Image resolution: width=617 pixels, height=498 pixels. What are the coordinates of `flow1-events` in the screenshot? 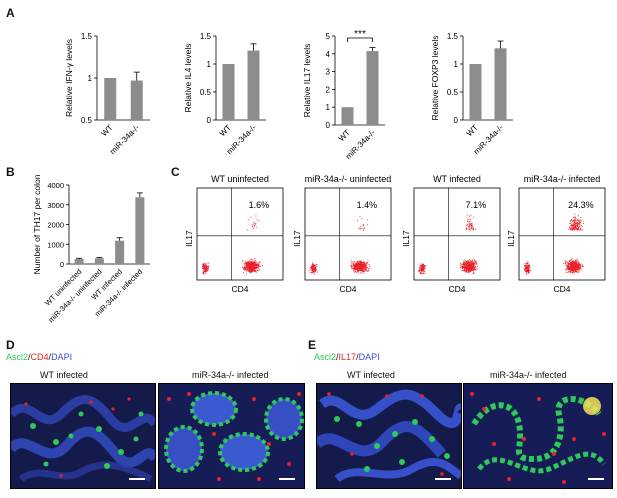 It's located at (232, 245).